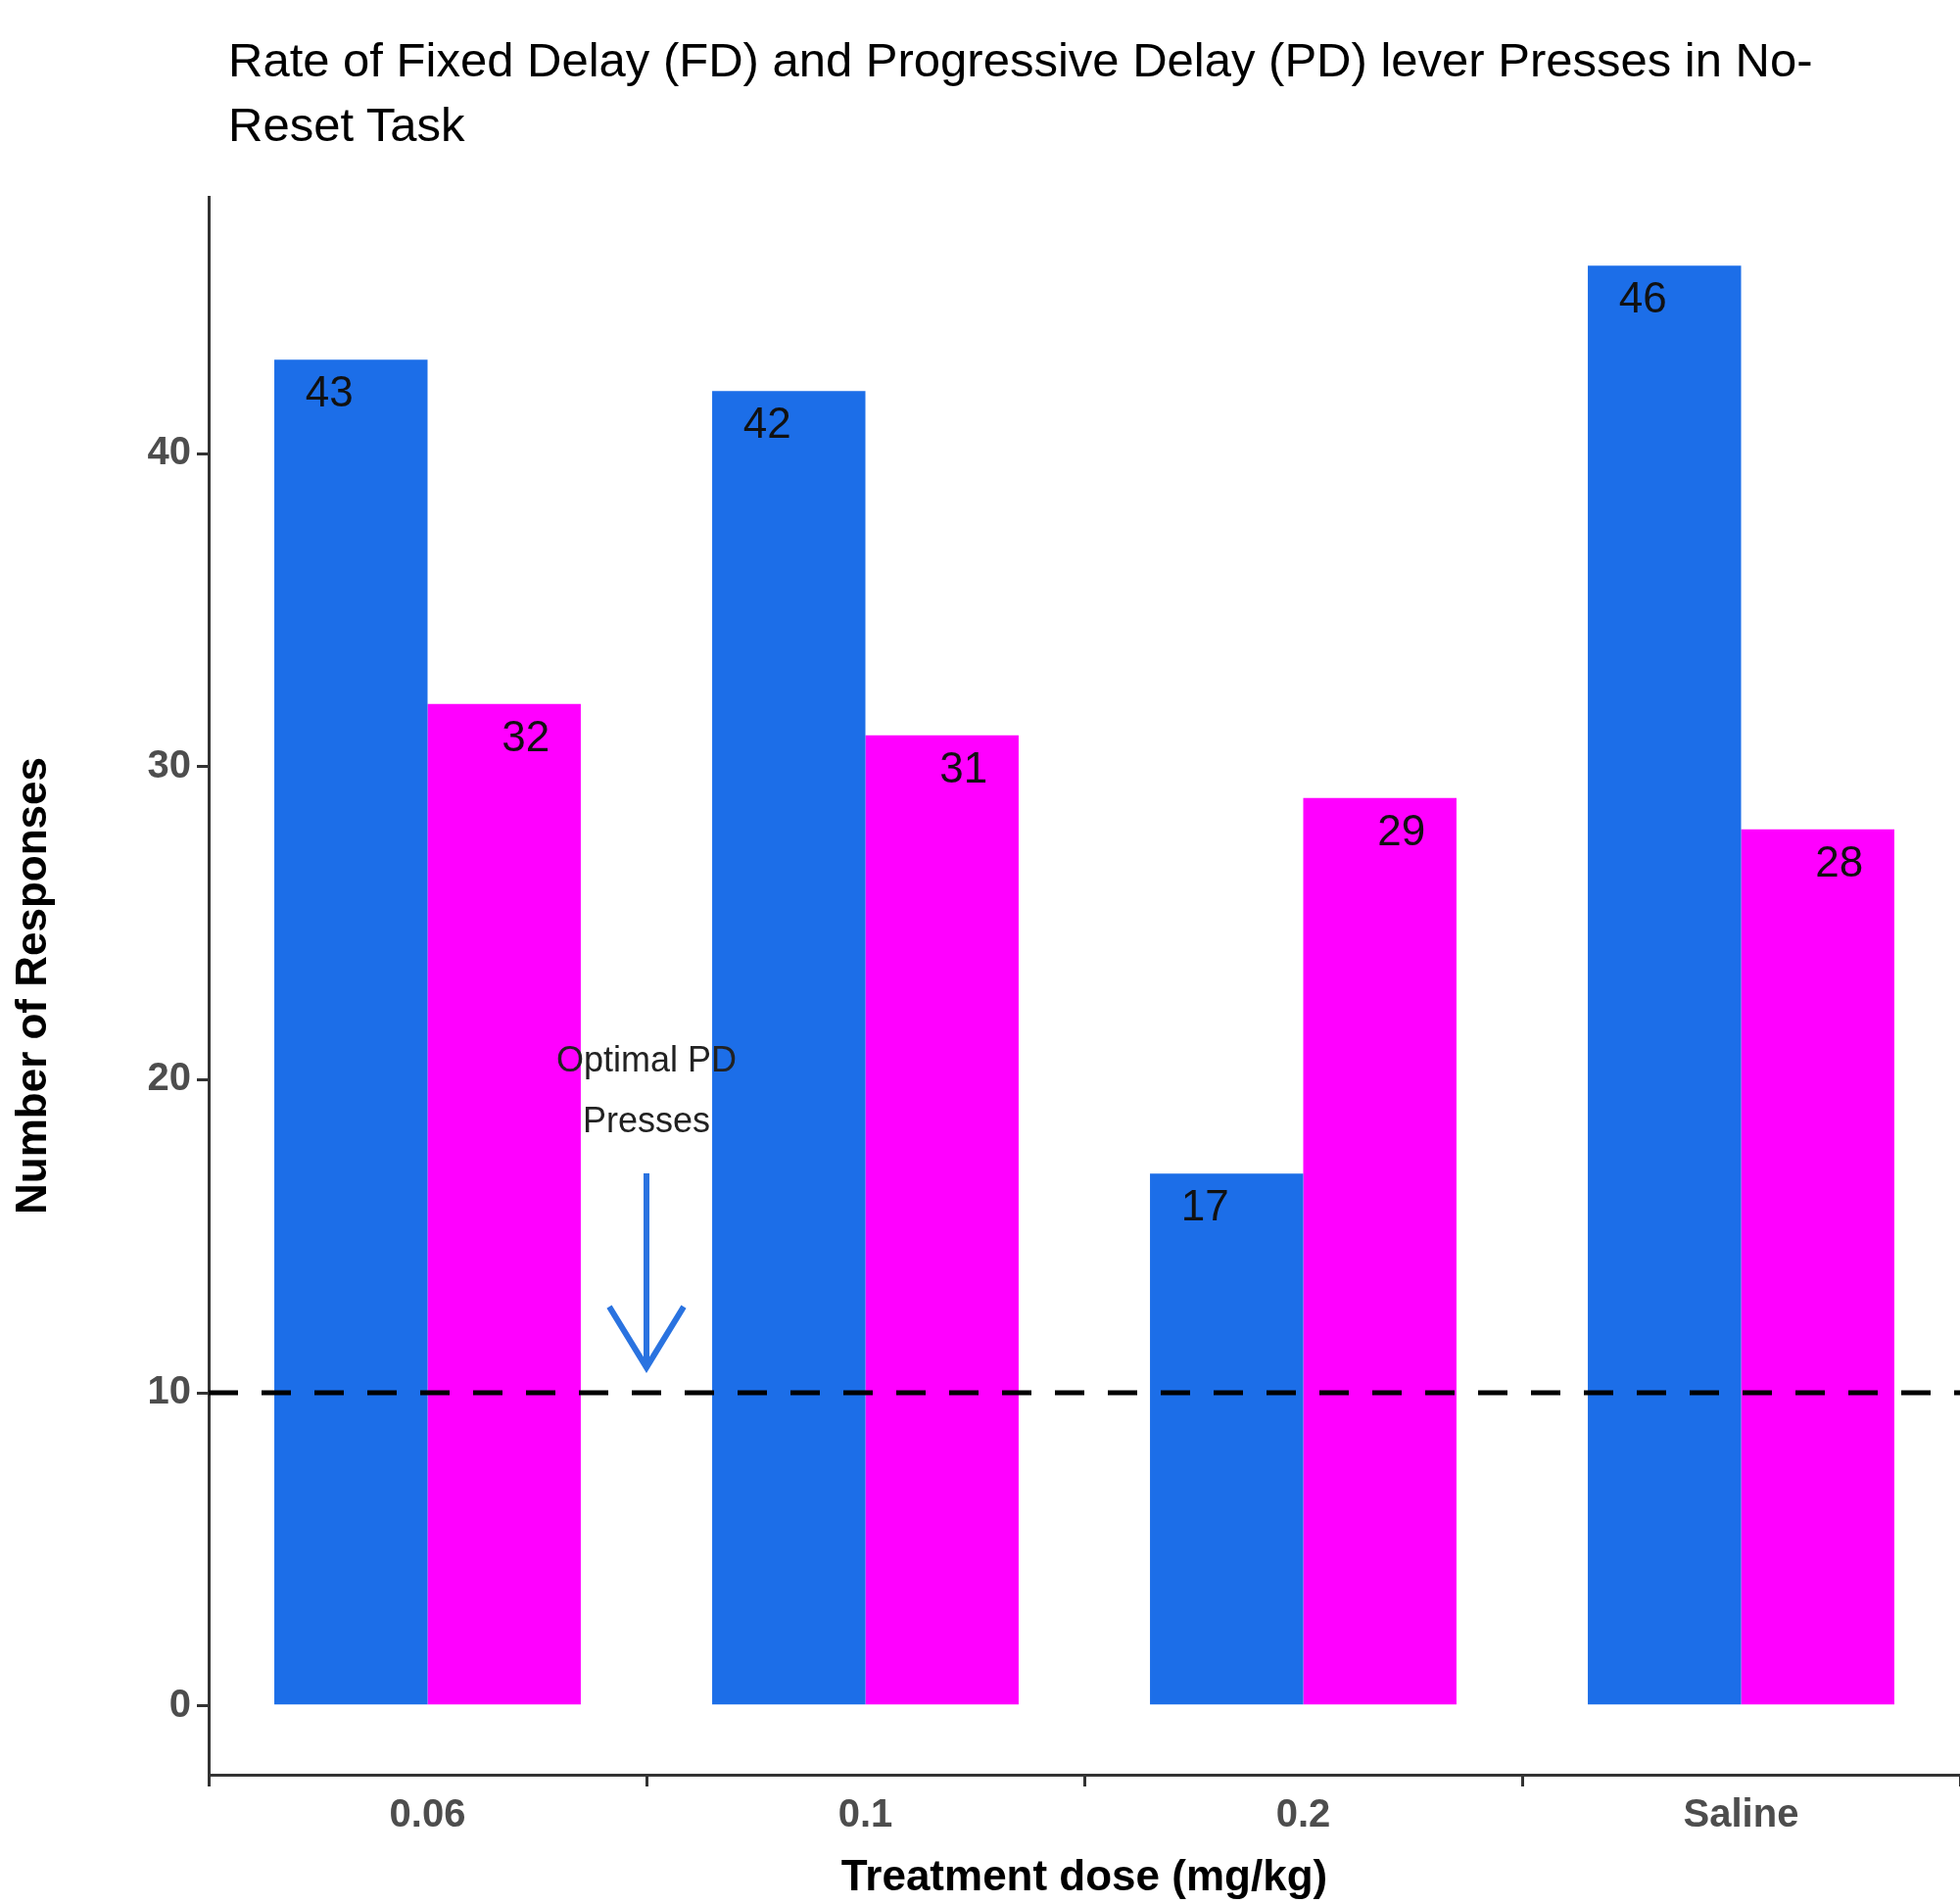 The height and width of the screenshot is (1904, 1960). Describe the element at coordinates (169, 1077) in the screenshot. I see `y-tick-label: 20` at that location.